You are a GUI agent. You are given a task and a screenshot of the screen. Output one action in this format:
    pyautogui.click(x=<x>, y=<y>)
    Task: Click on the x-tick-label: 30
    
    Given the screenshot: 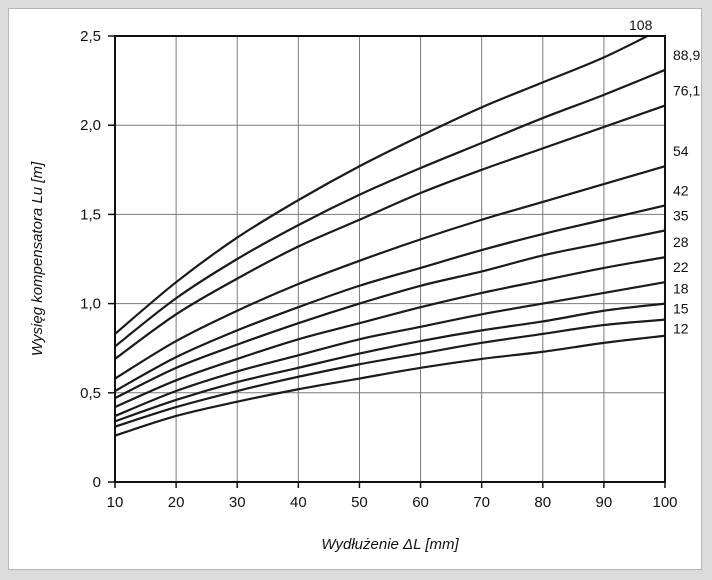 What is the action you would take?
    pyautogui.click(x=237, y=502)
    